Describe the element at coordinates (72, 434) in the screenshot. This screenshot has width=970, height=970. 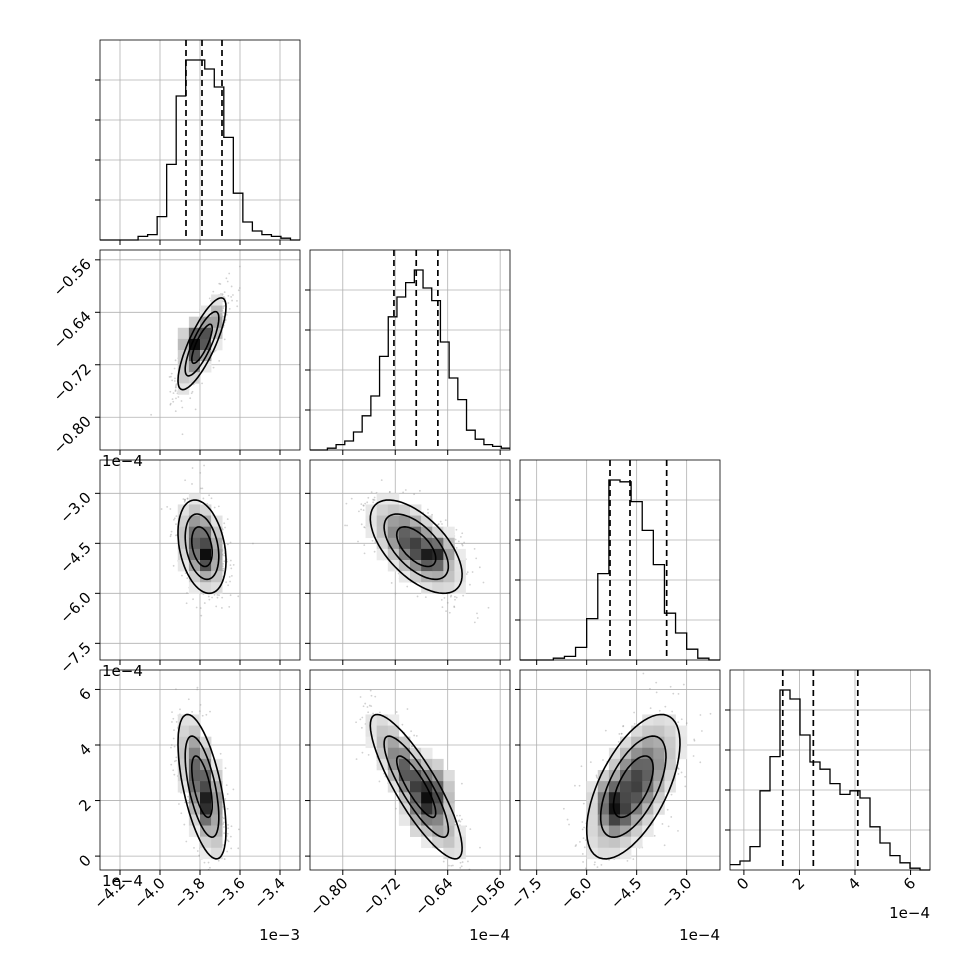
I see `y-tick-label: −0.80` at that location.